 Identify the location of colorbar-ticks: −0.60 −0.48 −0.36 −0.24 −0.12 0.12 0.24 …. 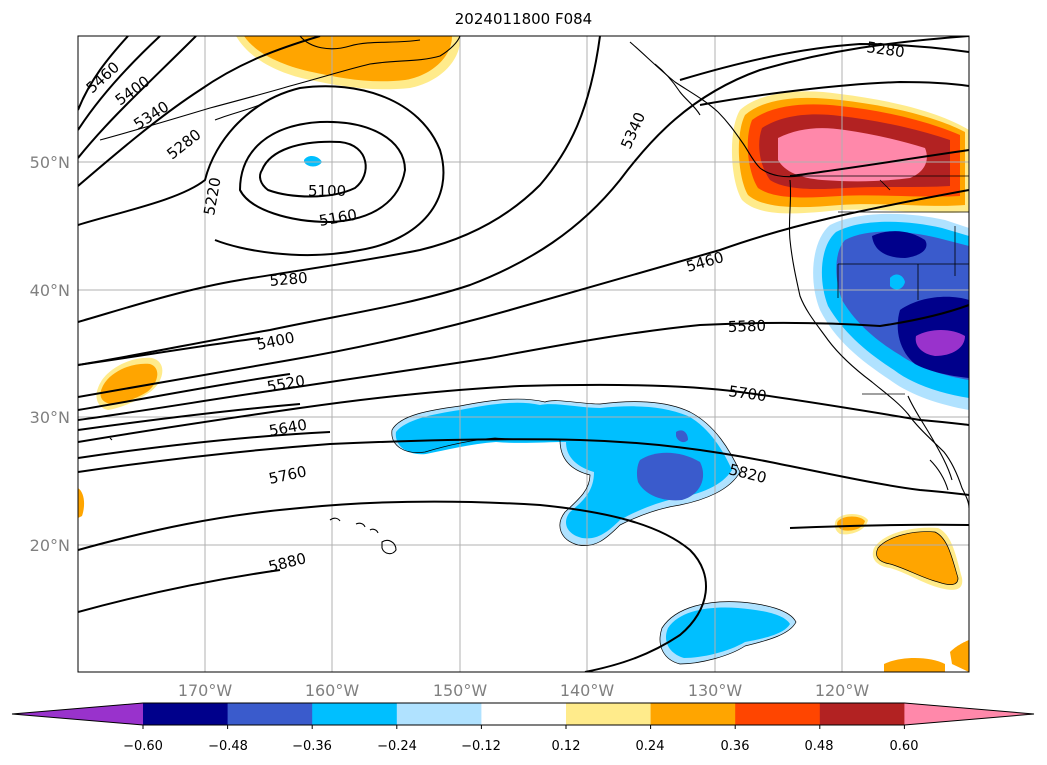
(520, 746).